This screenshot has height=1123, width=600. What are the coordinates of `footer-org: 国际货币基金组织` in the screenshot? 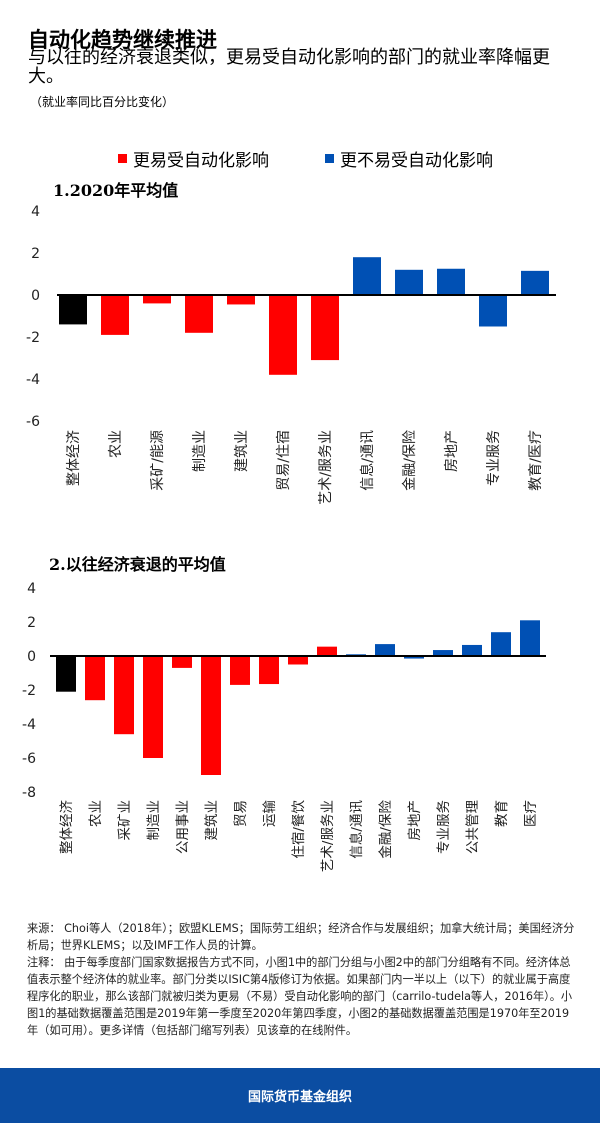 It's located at (299, 1097).